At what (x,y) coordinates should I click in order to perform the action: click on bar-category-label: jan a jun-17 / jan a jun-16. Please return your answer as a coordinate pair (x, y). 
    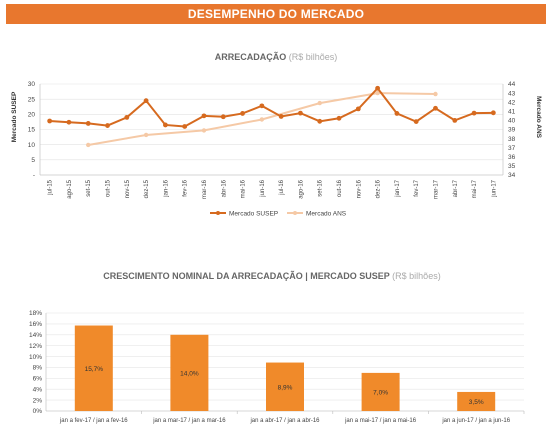
    Looking at the image, I should click on (475, 421).